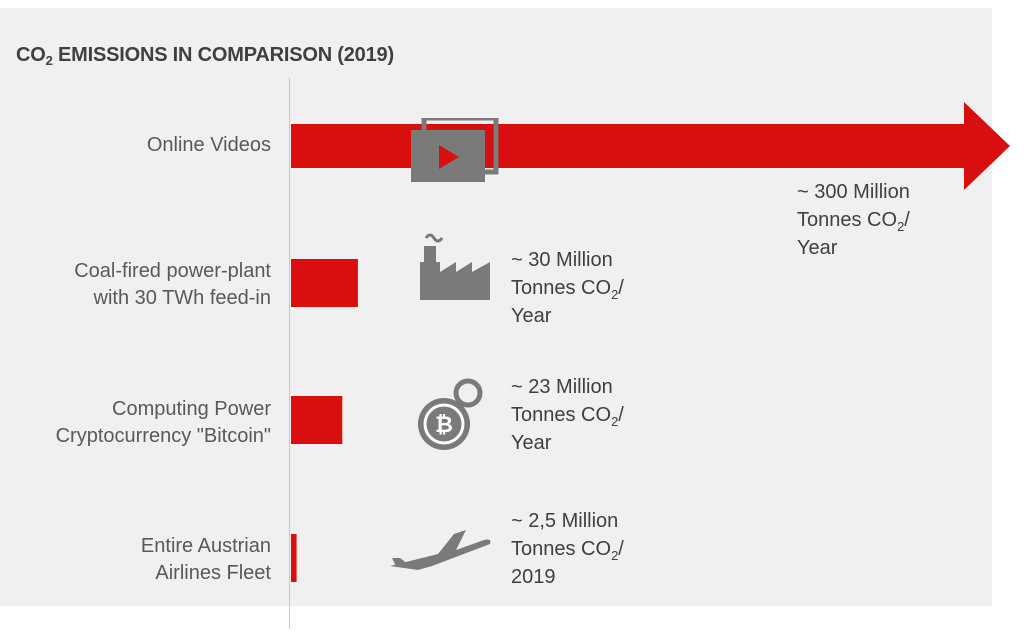 The height and width of the screenshot is (631, 1024). What do you see at coordinates (455, 150) in the screenshot?
I see `video-play-icon` at bounding box center [455, 150].